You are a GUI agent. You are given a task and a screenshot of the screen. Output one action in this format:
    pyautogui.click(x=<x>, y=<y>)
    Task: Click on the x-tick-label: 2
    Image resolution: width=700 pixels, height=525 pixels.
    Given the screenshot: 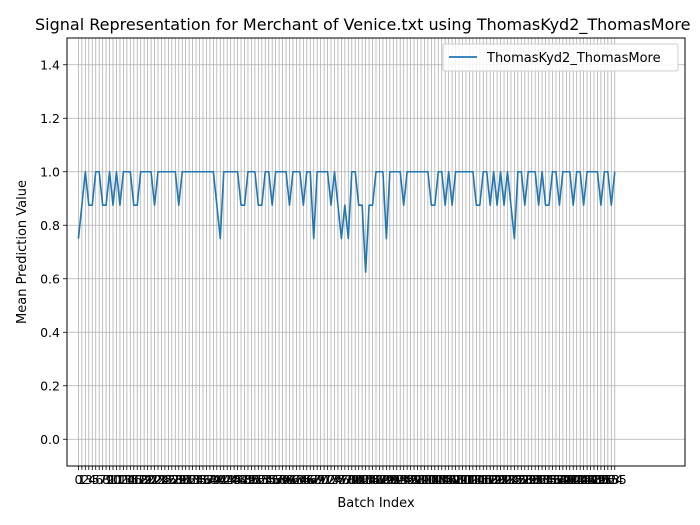 What is the action you would take?
    pyautogui.click(x=85, y=479)
    